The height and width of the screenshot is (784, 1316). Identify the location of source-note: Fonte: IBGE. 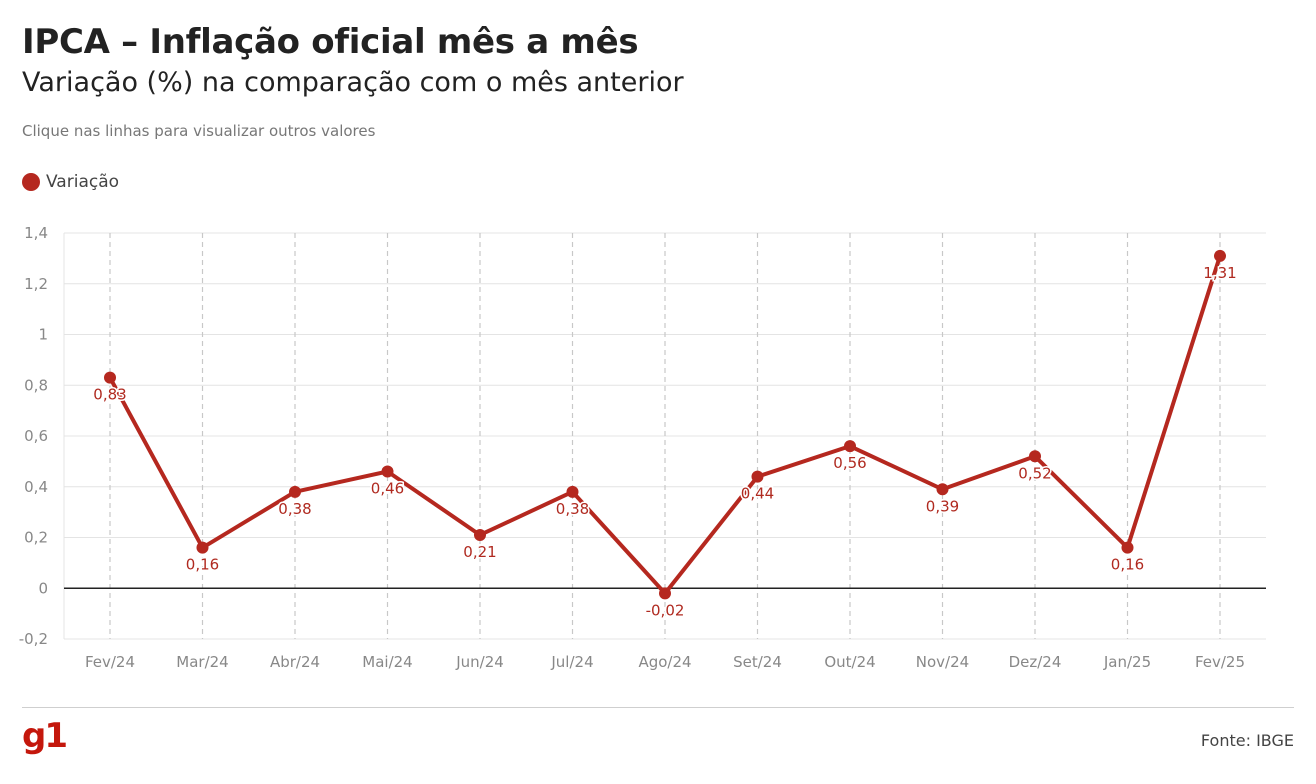
(1247, 740).